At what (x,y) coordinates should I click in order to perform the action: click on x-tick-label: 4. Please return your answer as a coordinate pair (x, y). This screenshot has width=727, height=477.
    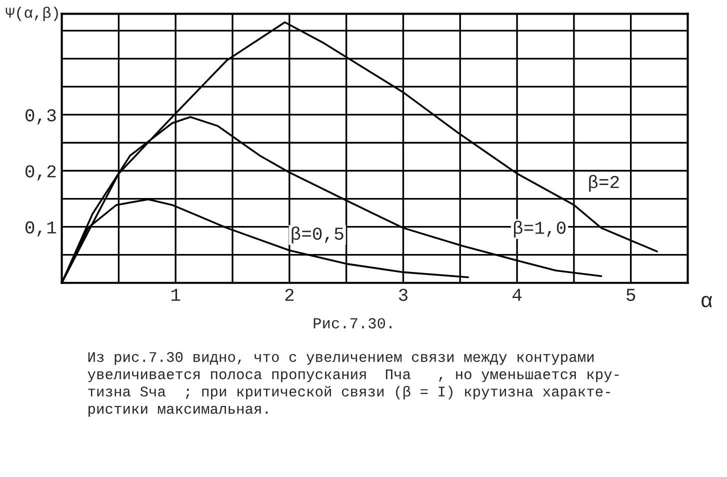
    Looking at the image, I should click on (517, 294).